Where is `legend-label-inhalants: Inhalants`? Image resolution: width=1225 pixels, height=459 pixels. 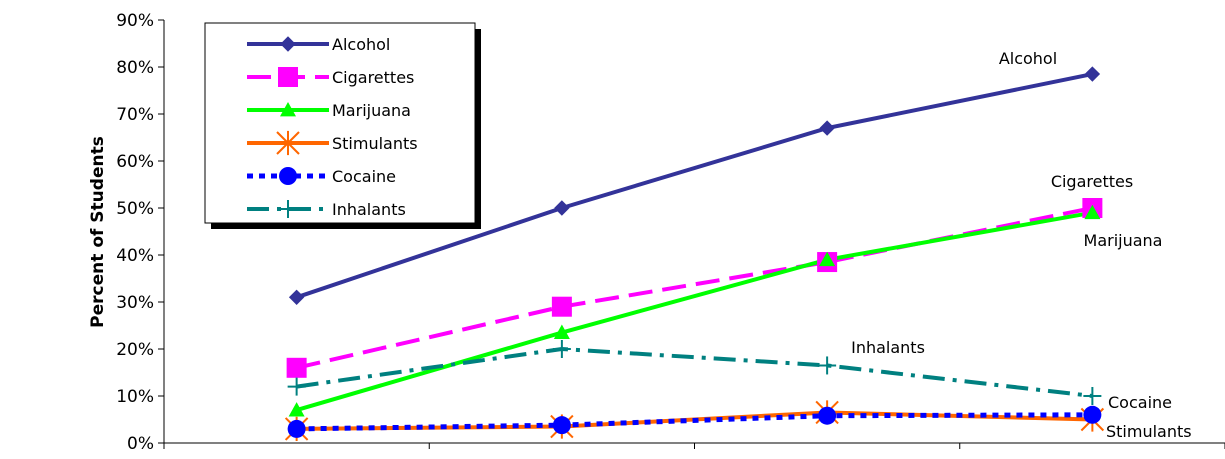 legend-label-inhalants: Inhalants is located at coordinates (369, 209).